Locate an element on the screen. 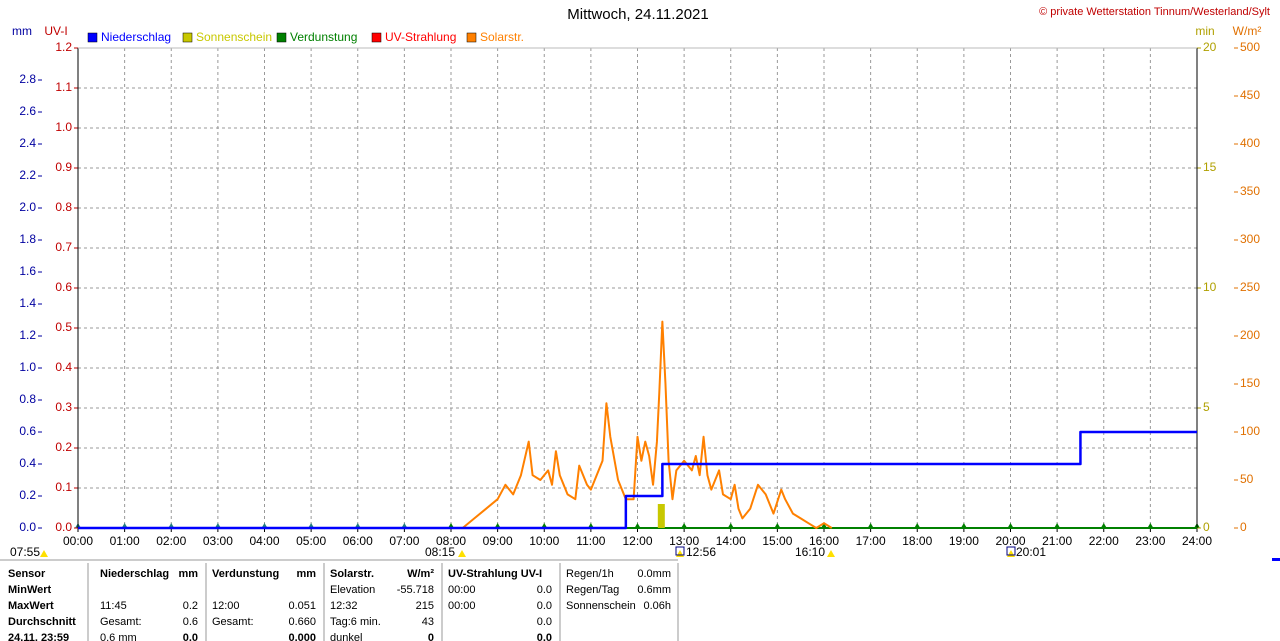  table-cell: -55.718 is located at coordinates (415, 590).